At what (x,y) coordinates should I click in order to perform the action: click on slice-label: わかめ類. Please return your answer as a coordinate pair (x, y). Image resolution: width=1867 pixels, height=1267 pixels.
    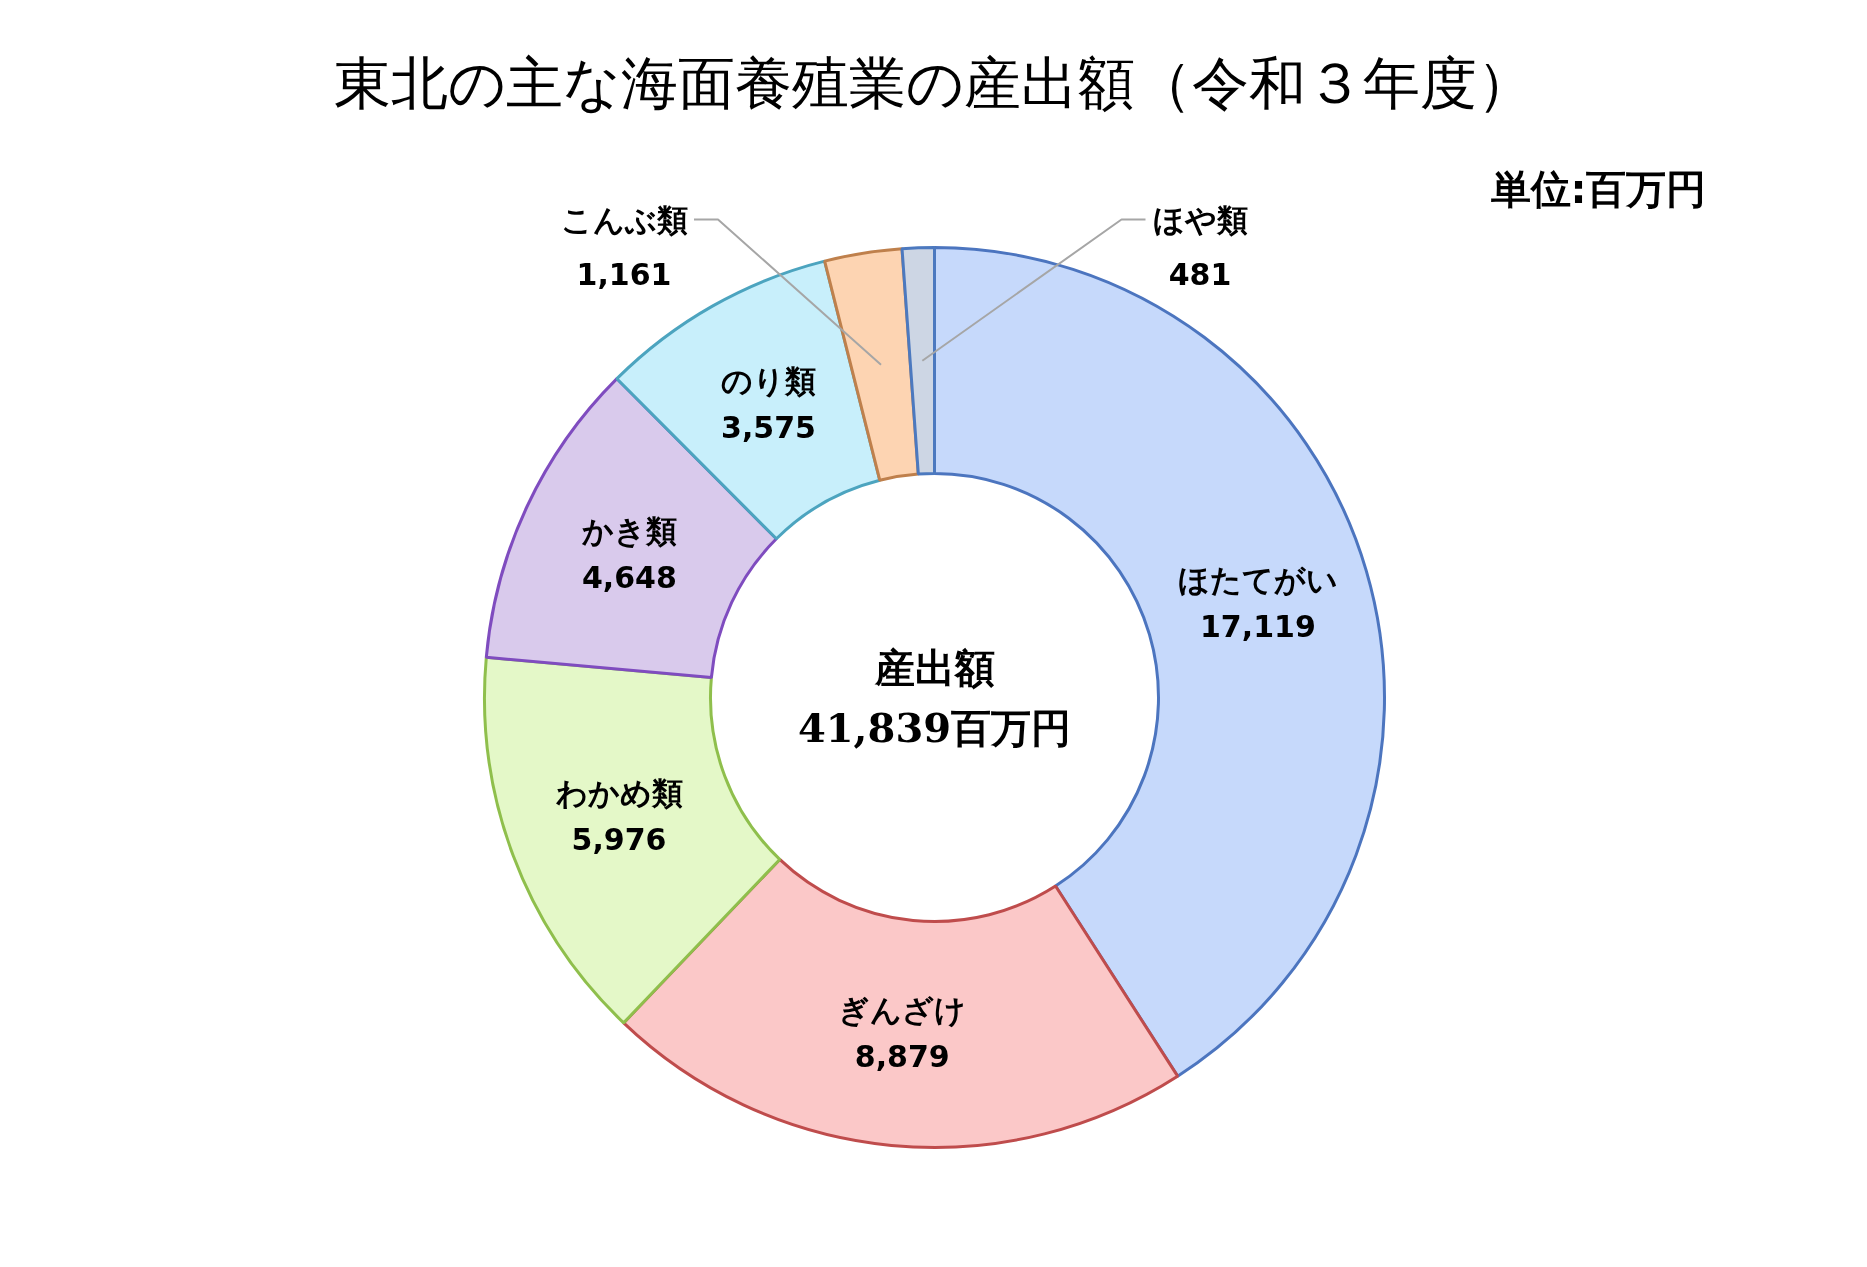
    Looking at the image, I should click on (619, 793).